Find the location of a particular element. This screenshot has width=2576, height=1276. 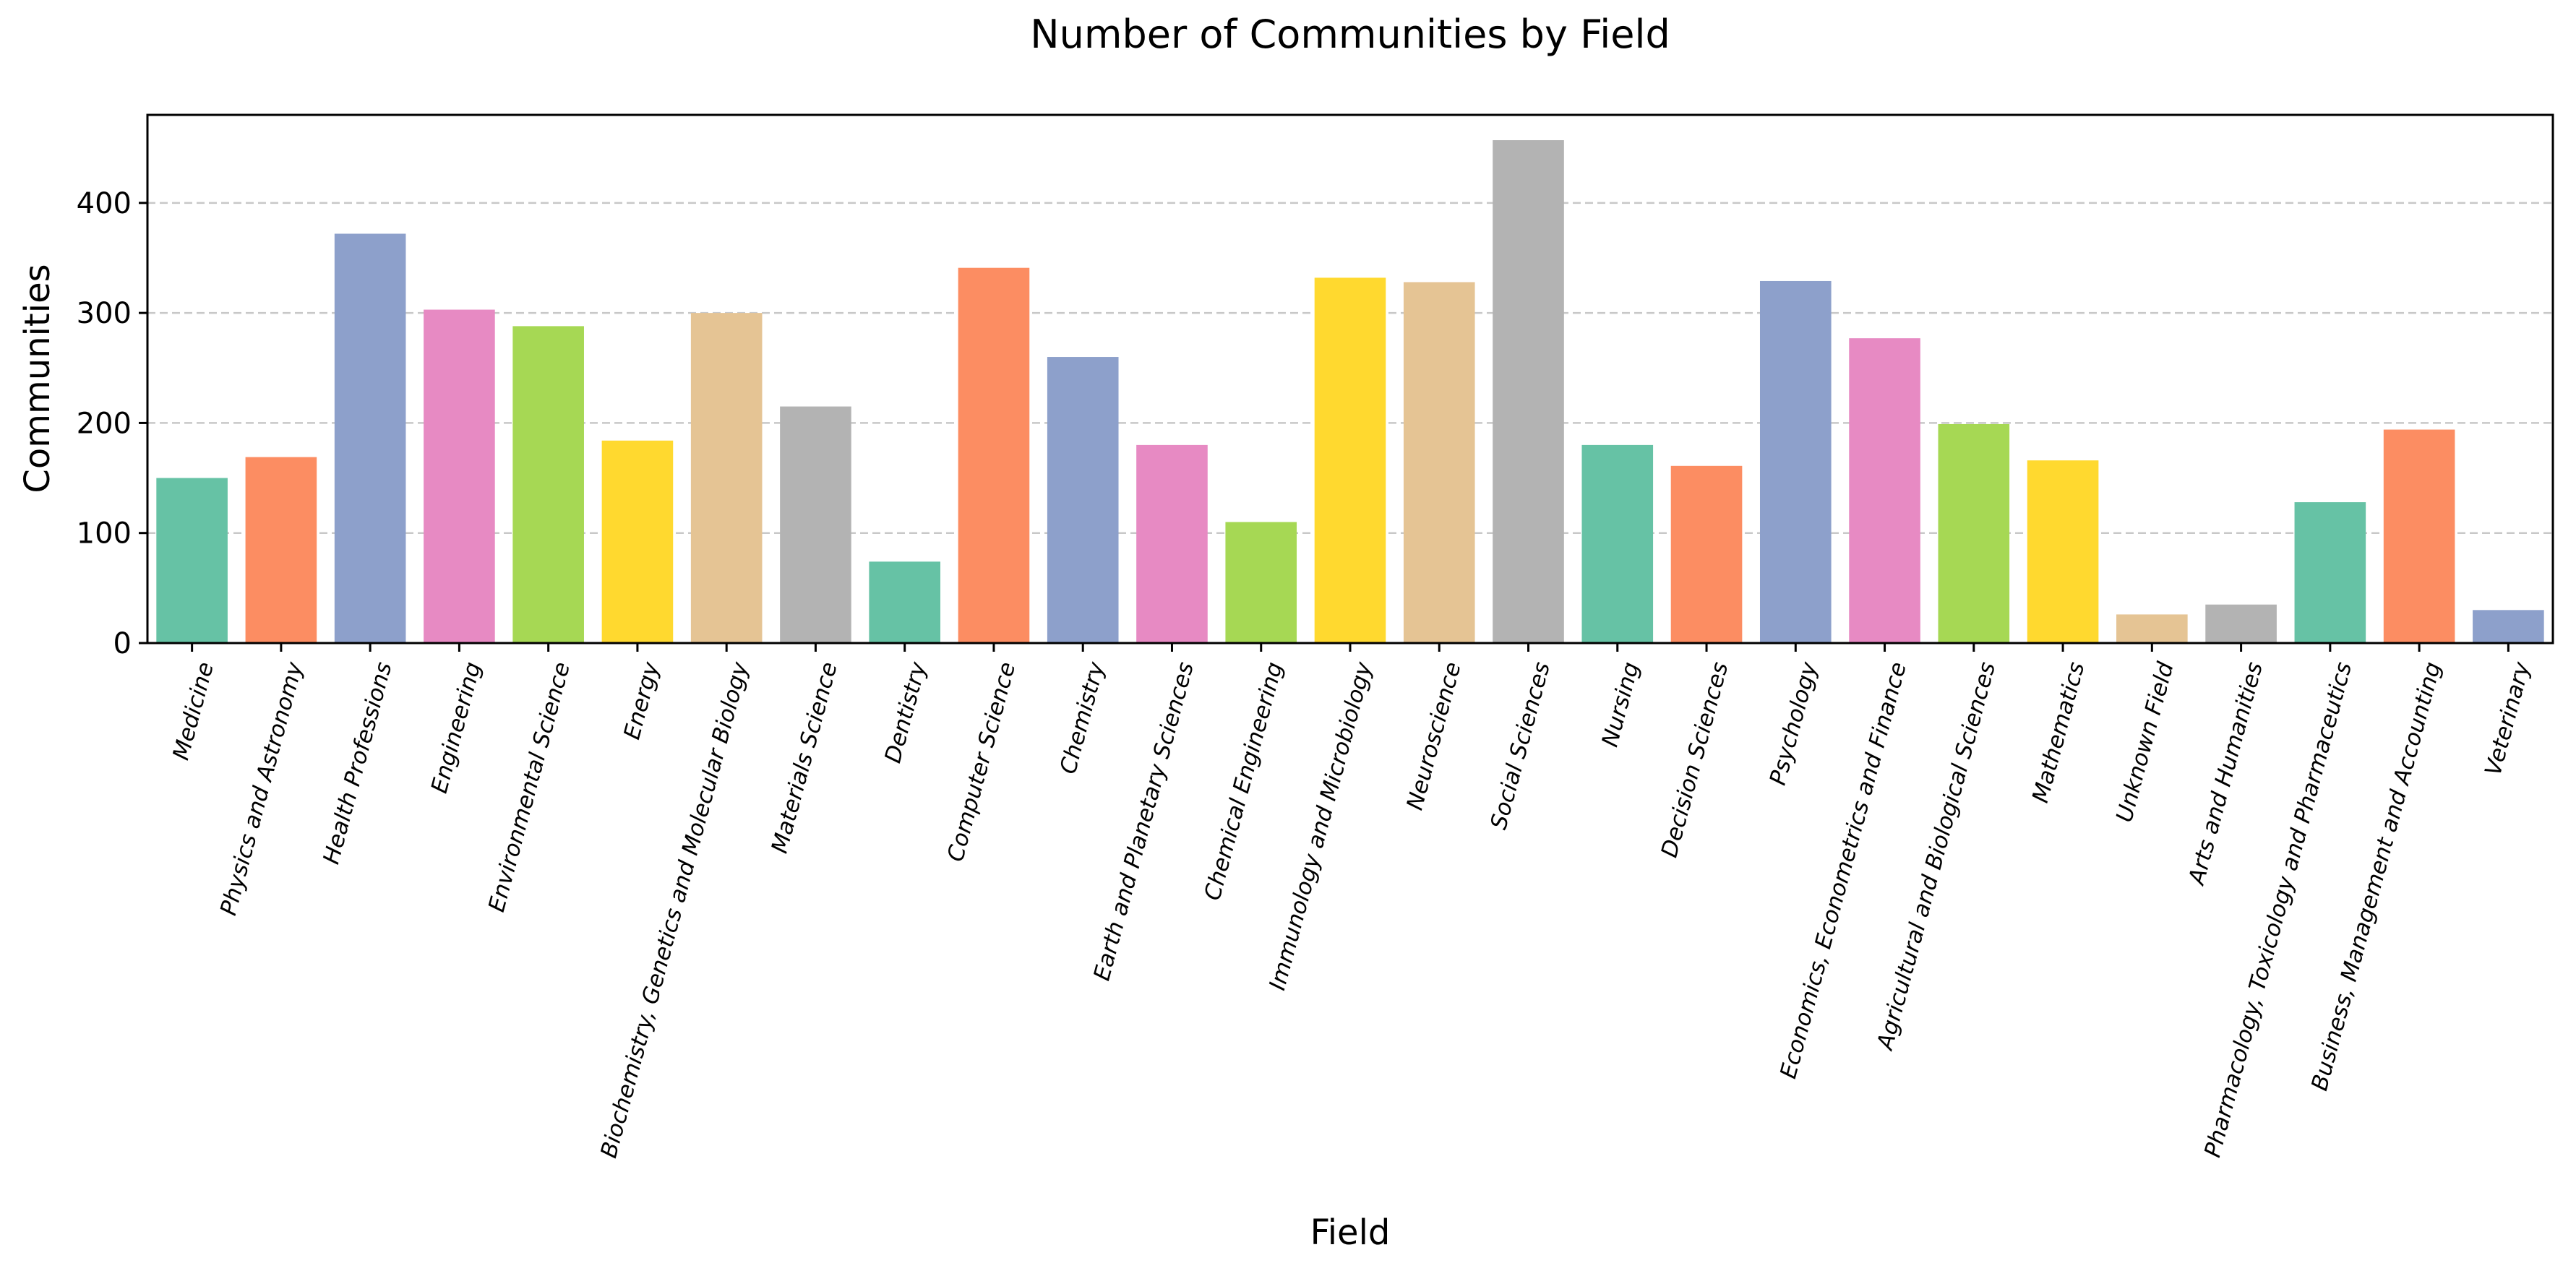

y-tick-label: 0 is located at coordinates (123, 643).